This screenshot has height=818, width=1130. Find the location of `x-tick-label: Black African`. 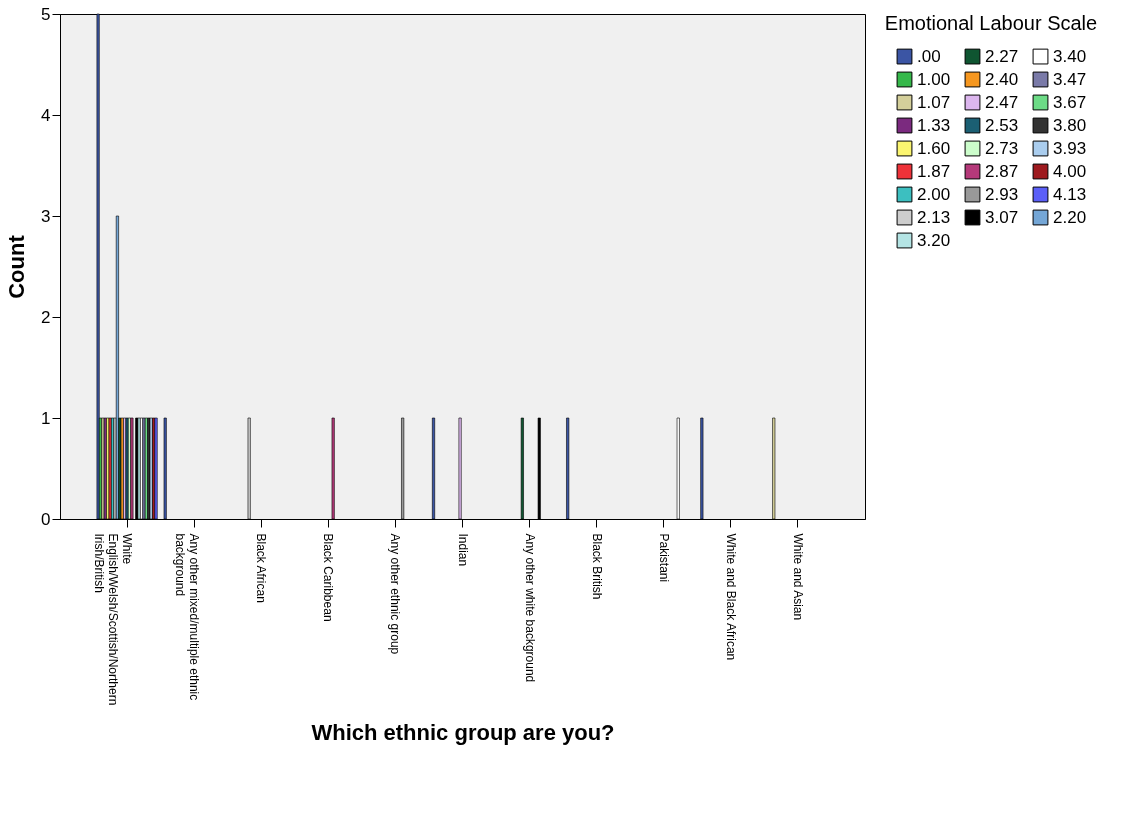

x-tick-label: Black African is located at coordinates (261, 568).